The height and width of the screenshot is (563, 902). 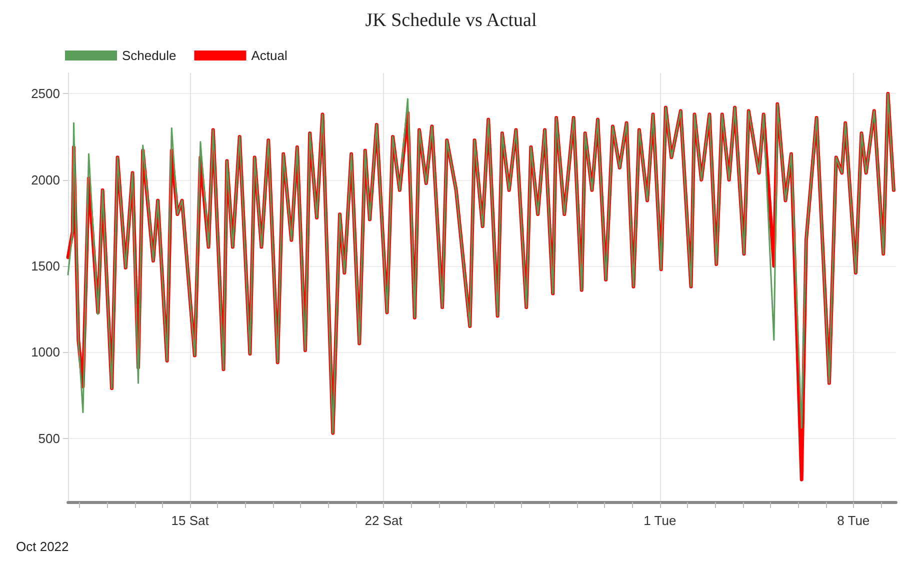 What do you see at coordinates (49, 438) in the screenshot?
I see `y-tick-label: 500` at bounding box center [49, 438].